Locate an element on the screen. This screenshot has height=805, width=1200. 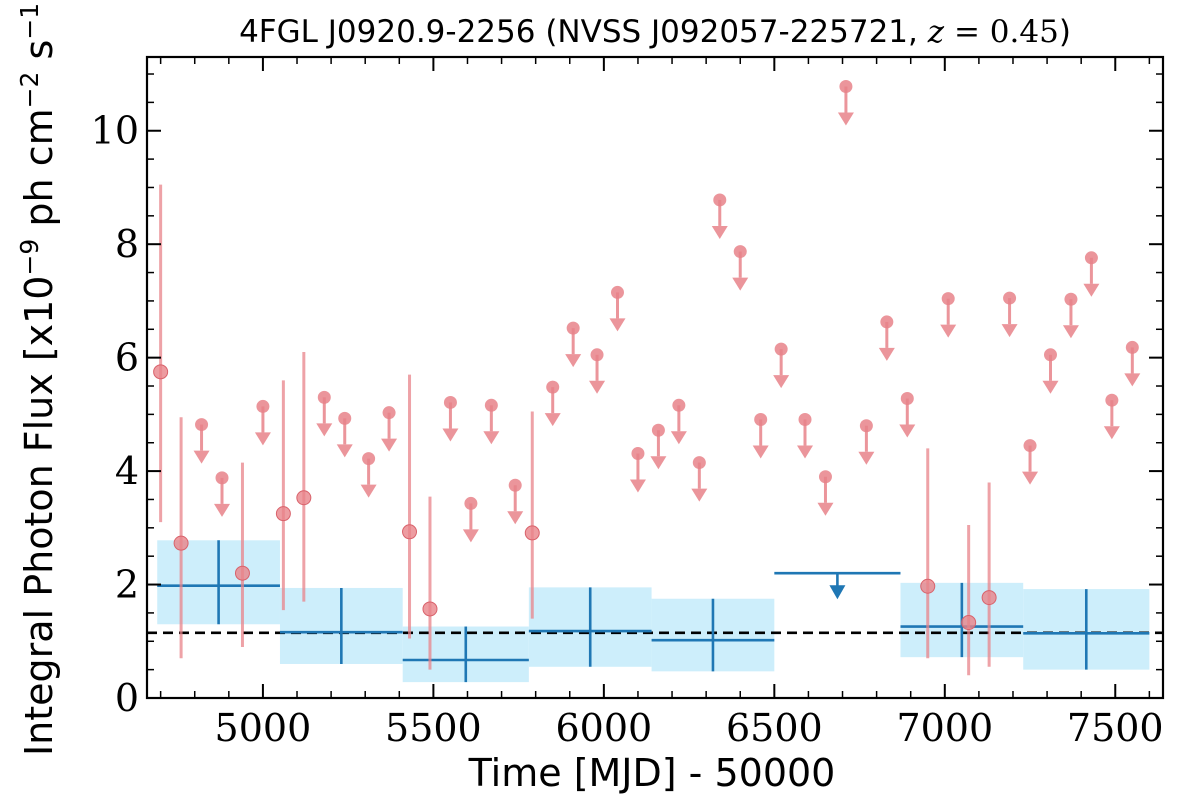
x-tick-label: 5000 is located at coordinates (263, 728).